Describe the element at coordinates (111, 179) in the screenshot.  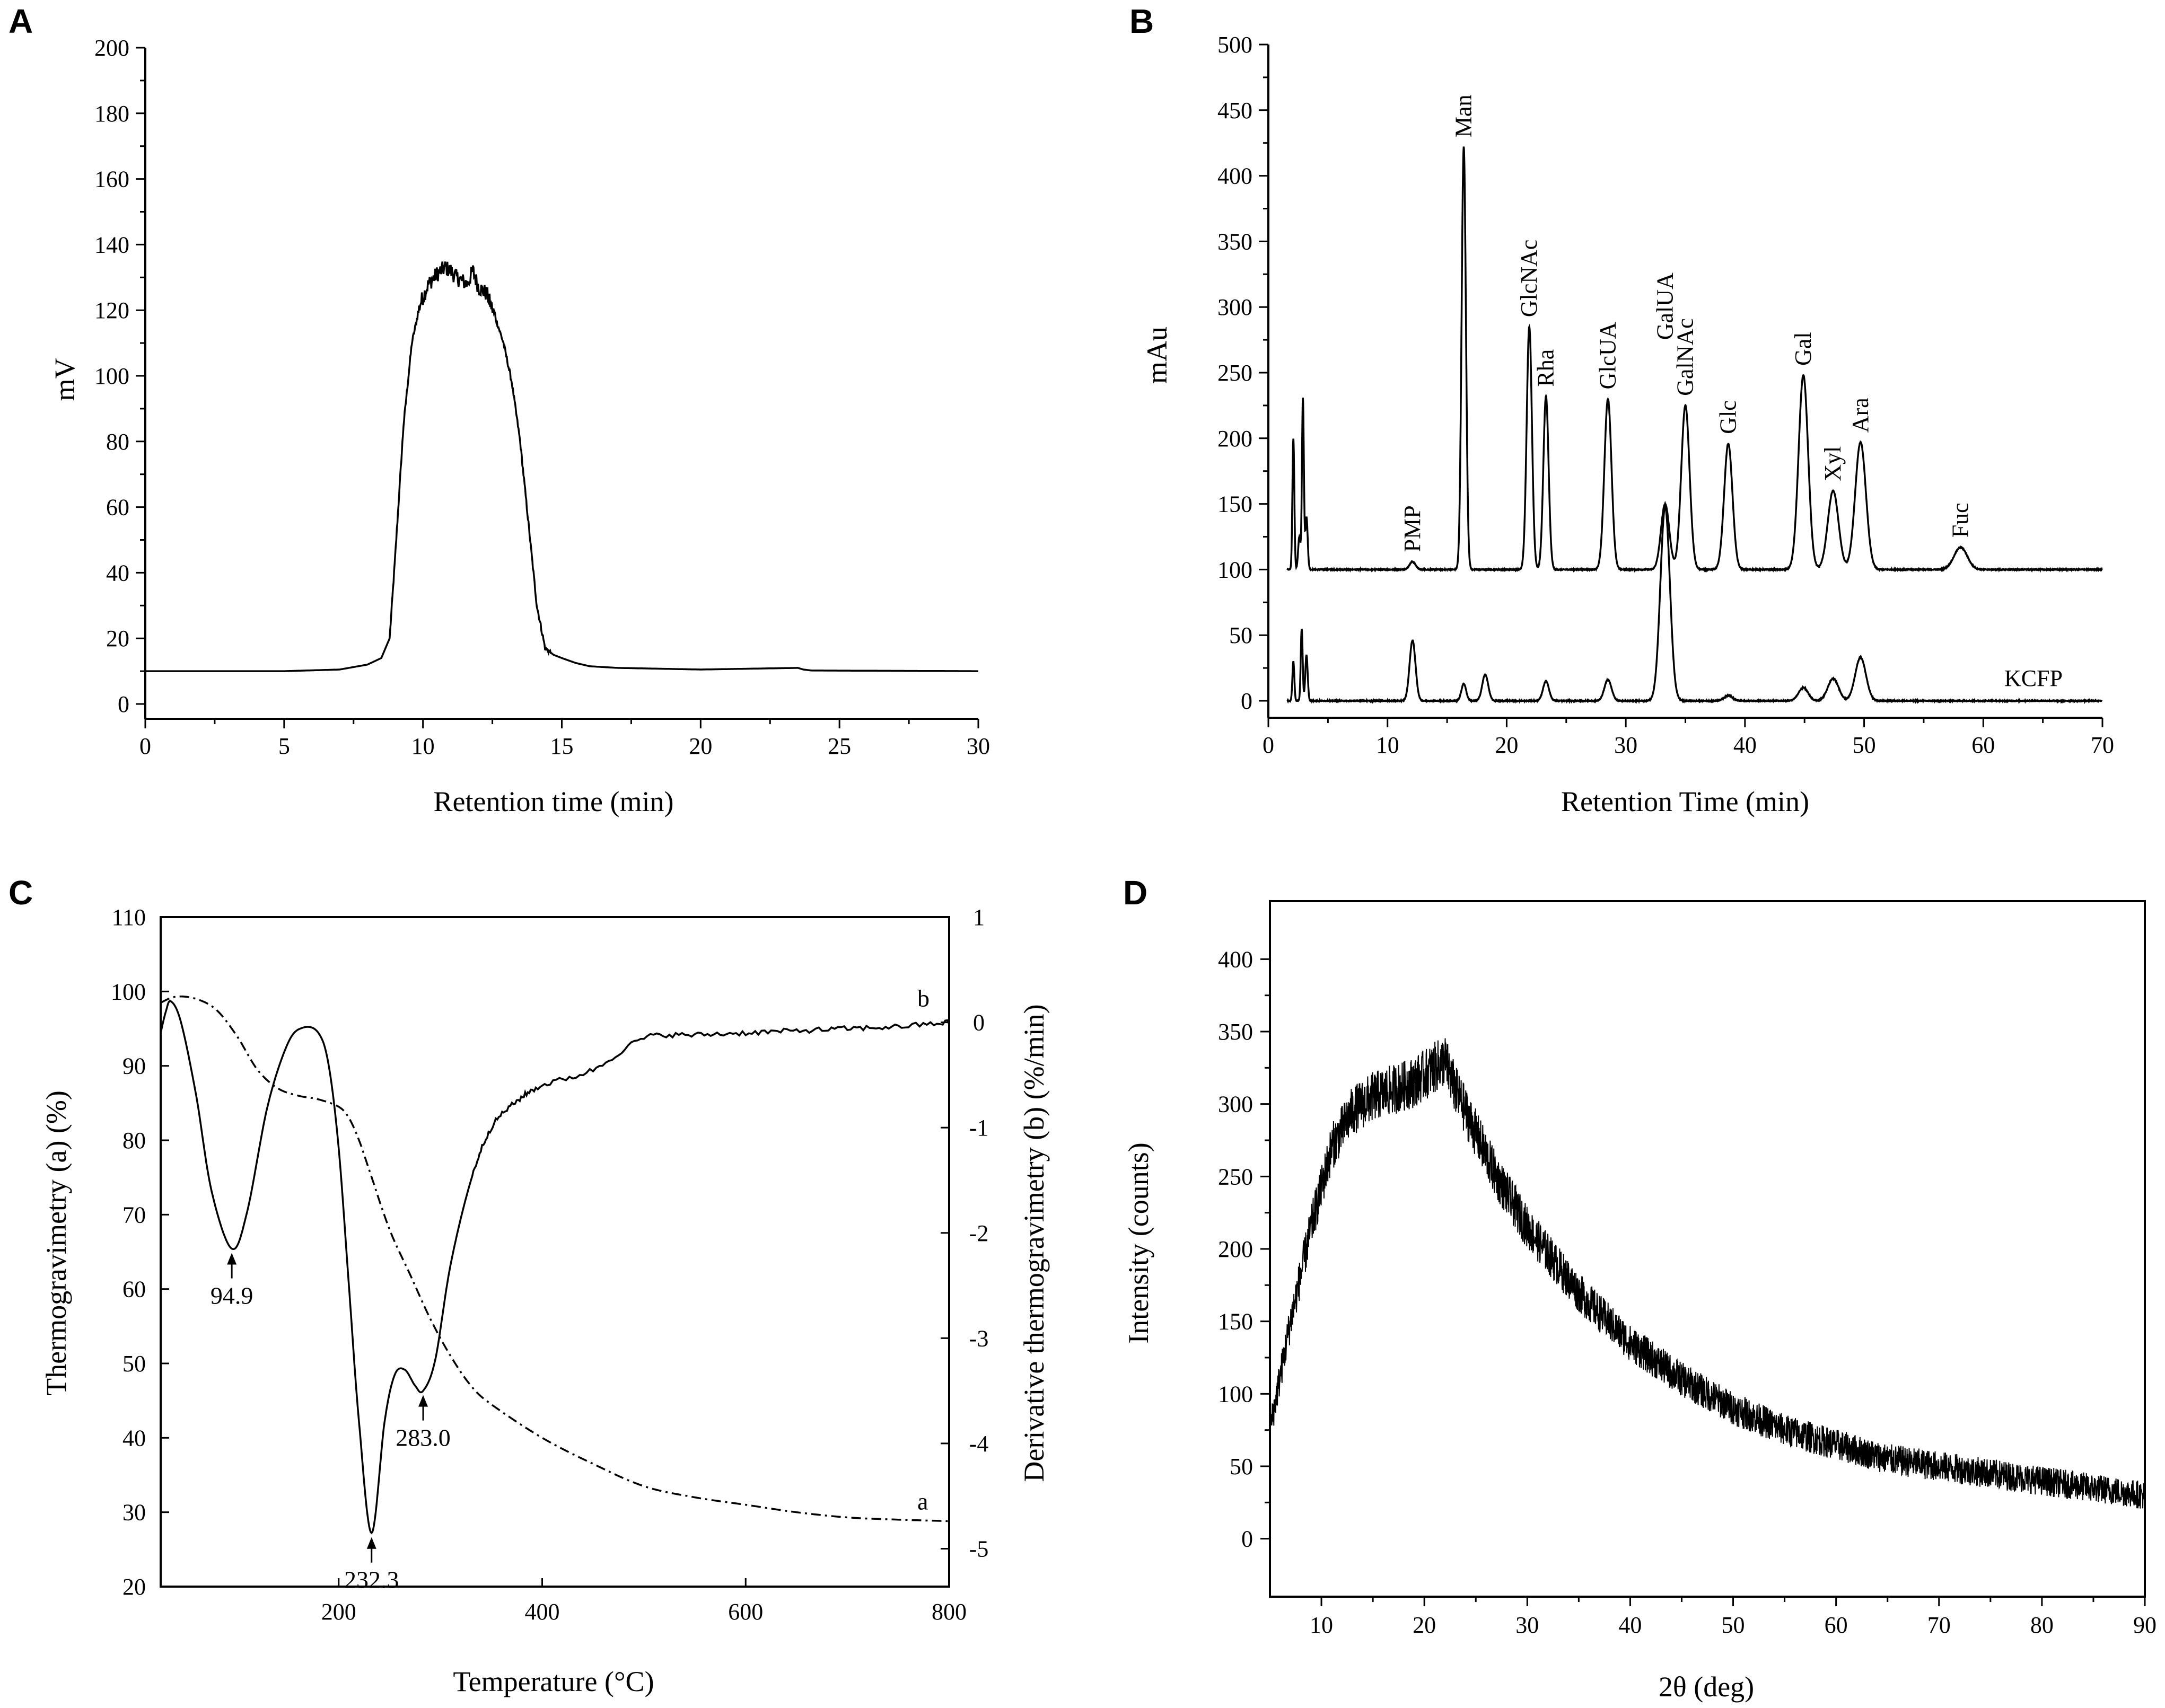
I see `panel-a-y-tick-label: 160` at that location.